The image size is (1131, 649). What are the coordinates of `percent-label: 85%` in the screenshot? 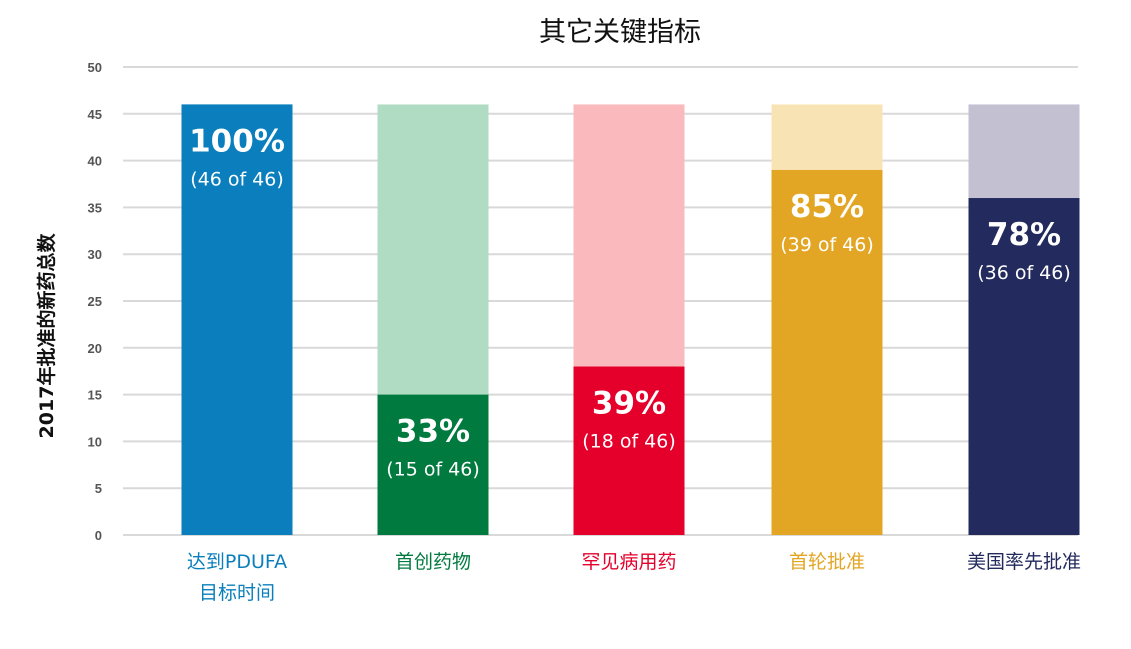 It's located at (827, 207).